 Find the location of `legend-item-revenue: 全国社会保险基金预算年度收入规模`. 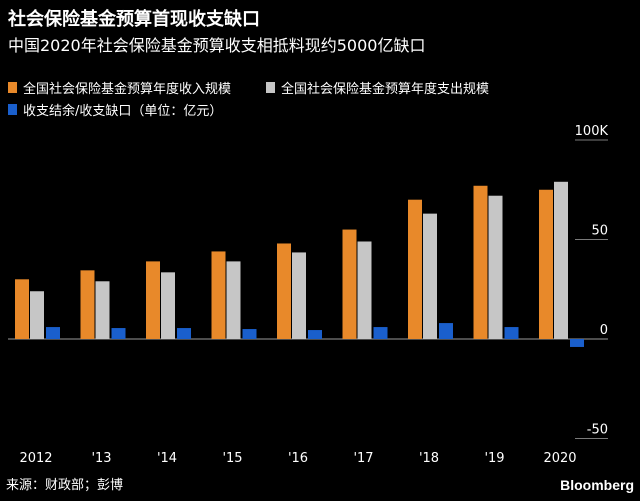

legend-item-revenue: 全国社会保险基金预算年度收入规模 is located at coordinates (119, 87).